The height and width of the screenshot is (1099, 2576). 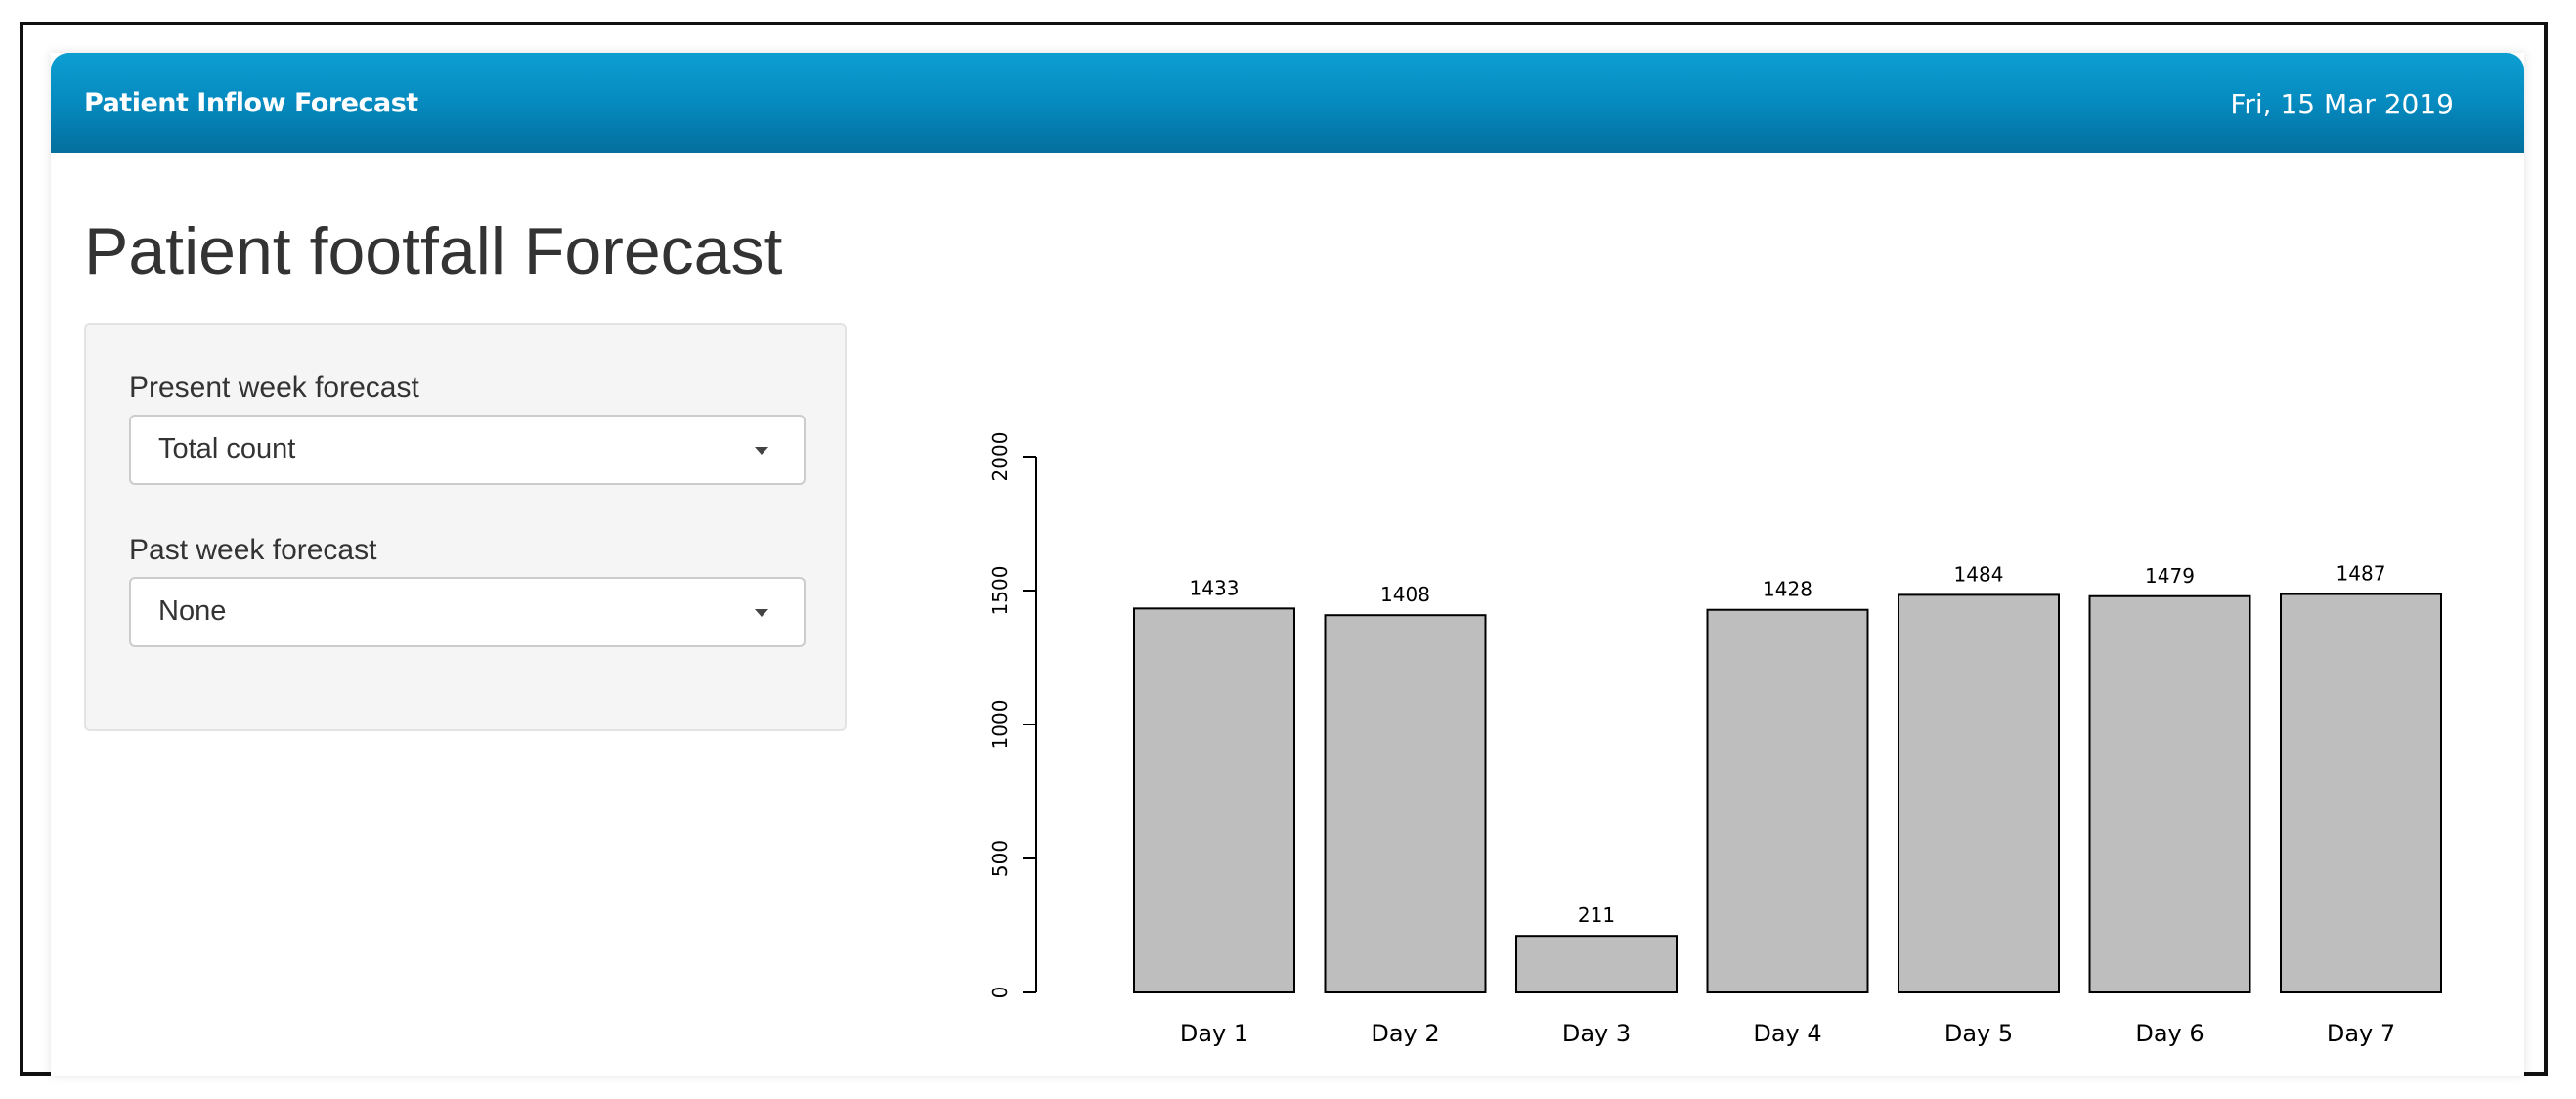 I want to click on bar-value-label: 1487, so click(x=2361, y=574).